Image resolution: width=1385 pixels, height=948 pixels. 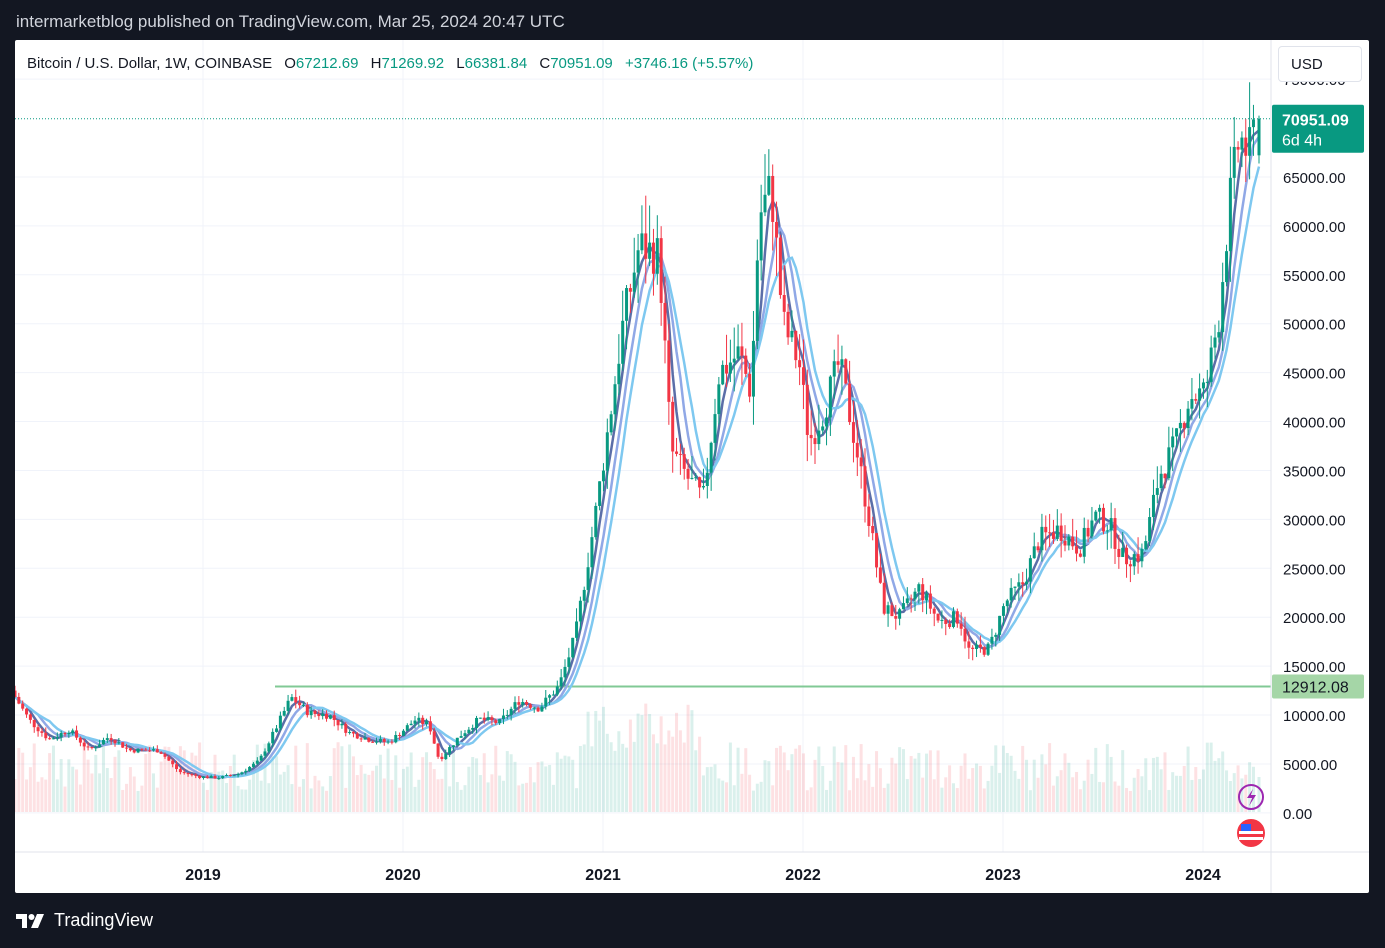 I want to click on price-tick-label: 0.00, so click(x=1297, y=814).